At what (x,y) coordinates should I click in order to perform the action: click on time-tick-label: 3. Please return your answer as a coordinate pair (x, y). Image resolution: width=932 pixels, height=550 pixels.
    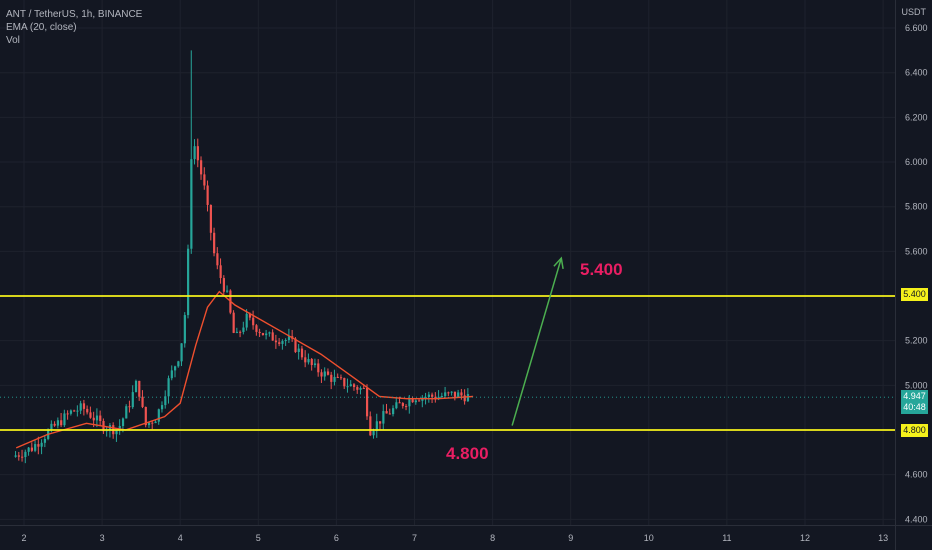
    Looking at the image, I should click on (102, 538).